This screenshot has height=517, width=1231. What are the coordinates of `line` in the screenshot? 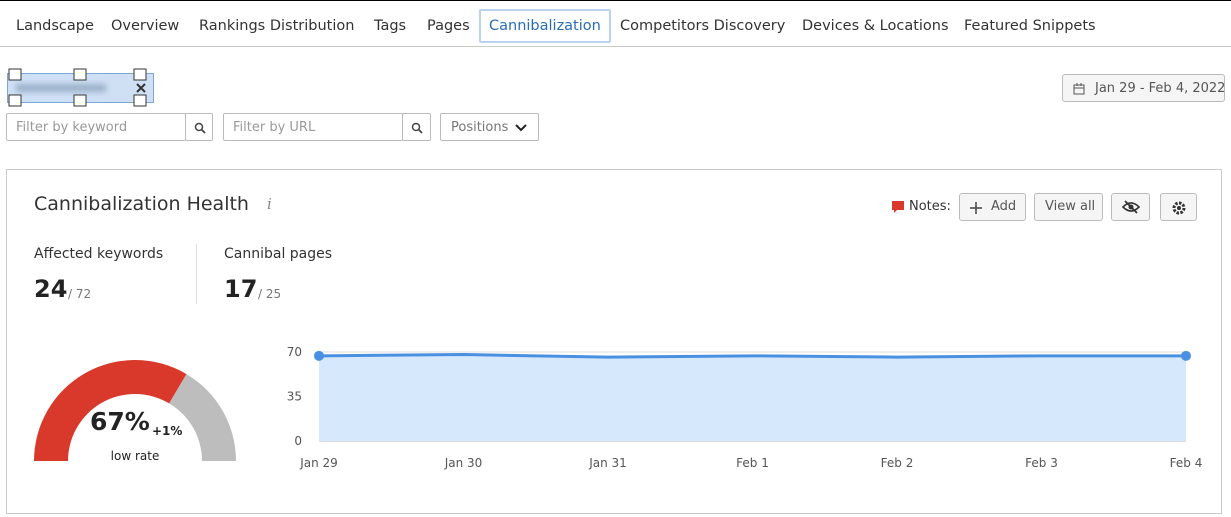 It's located at (752, 356).